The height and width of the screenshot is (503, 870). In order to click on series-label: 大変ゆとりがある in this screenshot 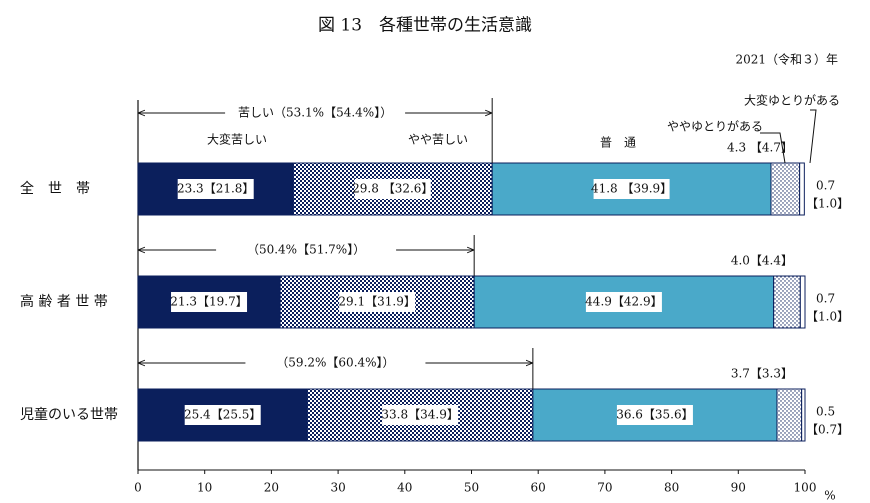, I will do `click(792, 100)`.